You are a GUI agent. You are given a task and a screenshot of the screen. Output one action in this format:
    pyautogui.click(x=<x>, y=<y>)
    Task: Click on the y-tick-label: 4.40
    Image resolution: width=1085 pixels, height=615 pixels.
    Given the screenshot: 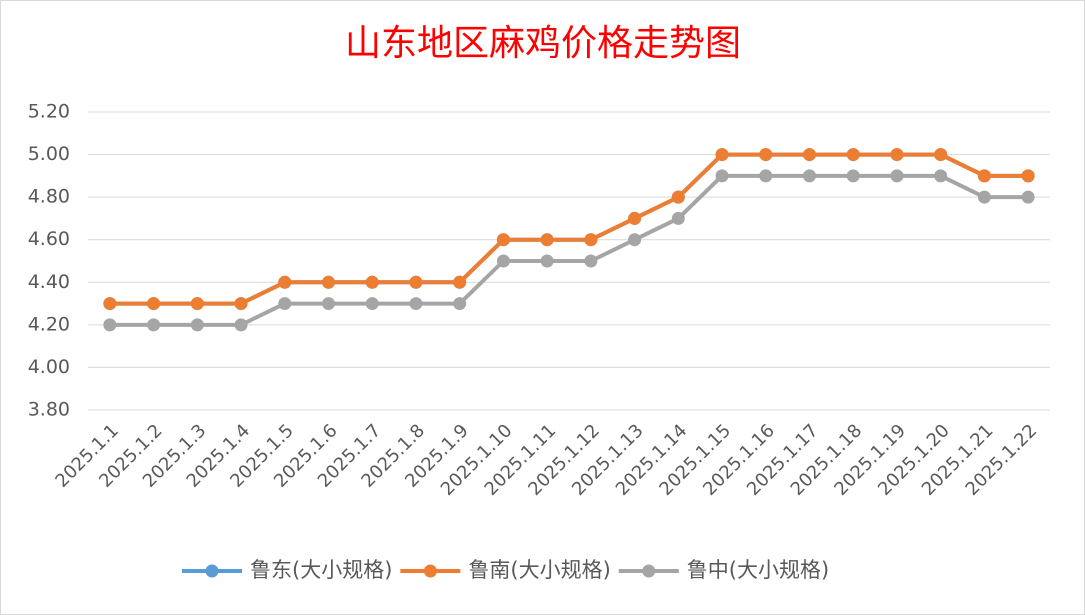 What is the action you would take?
    pyautogui.click(x=49, y=282)
    